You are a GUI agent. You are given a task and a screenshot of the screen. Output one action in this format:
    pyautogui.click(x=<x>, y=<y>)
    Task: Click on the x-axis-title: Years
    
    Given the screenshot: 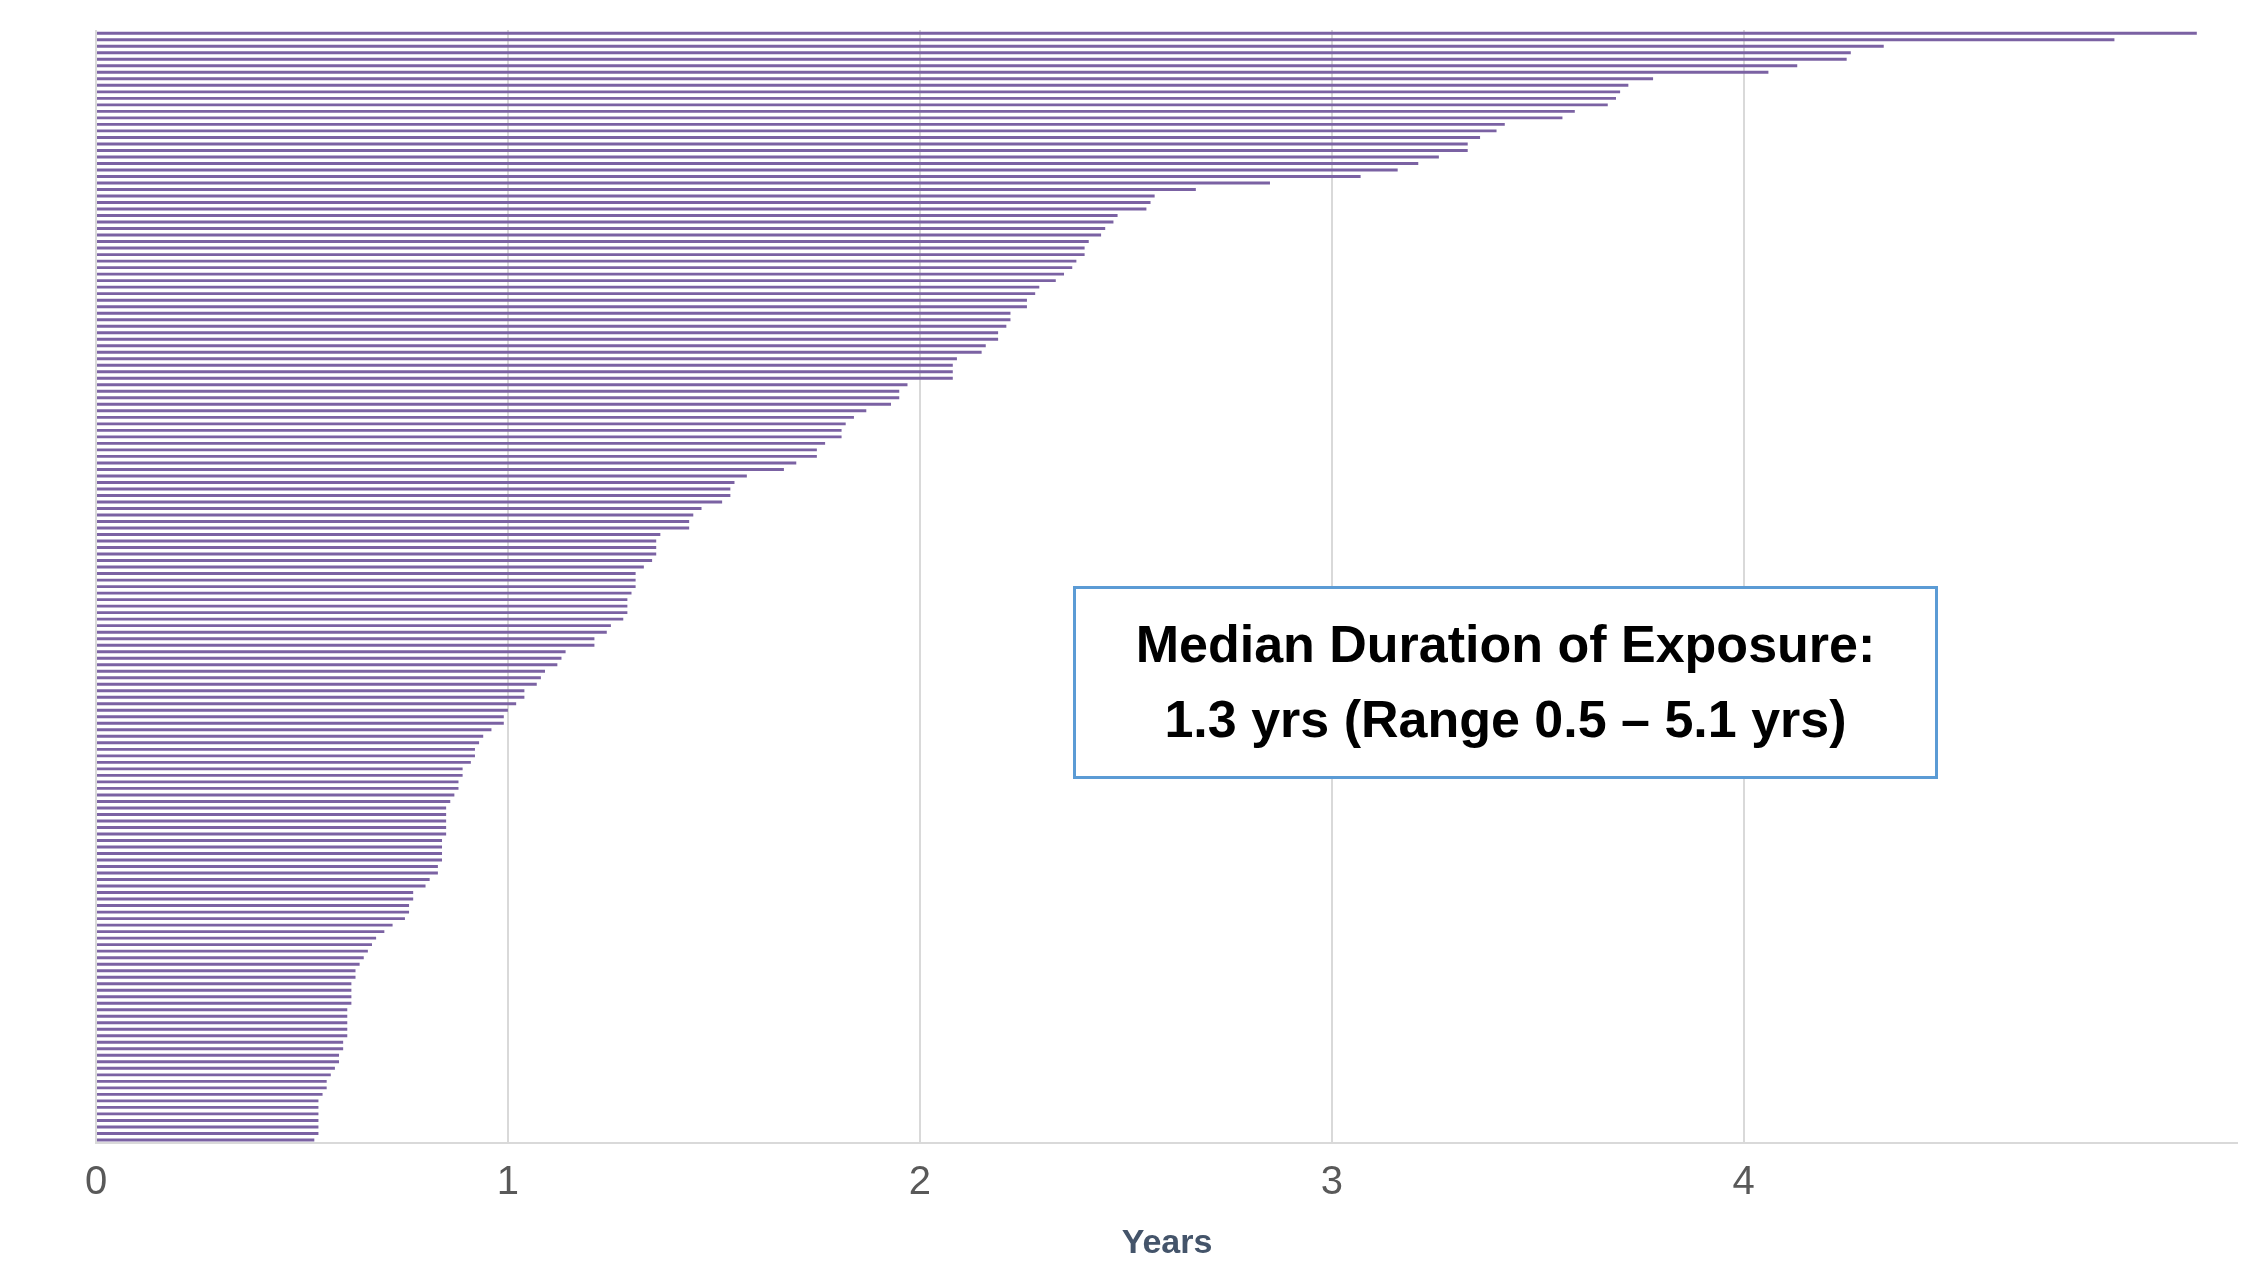 What is the action you would take?
    pyautogui.click(x=1167, y=1240)
    